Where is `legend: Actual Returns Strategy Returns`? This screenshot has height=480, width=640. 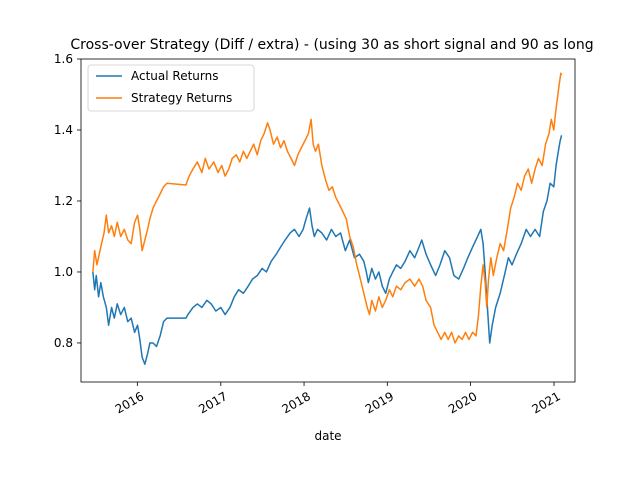 legend: Actual Returns Strategy Returns is located at coordinates (171, 88).